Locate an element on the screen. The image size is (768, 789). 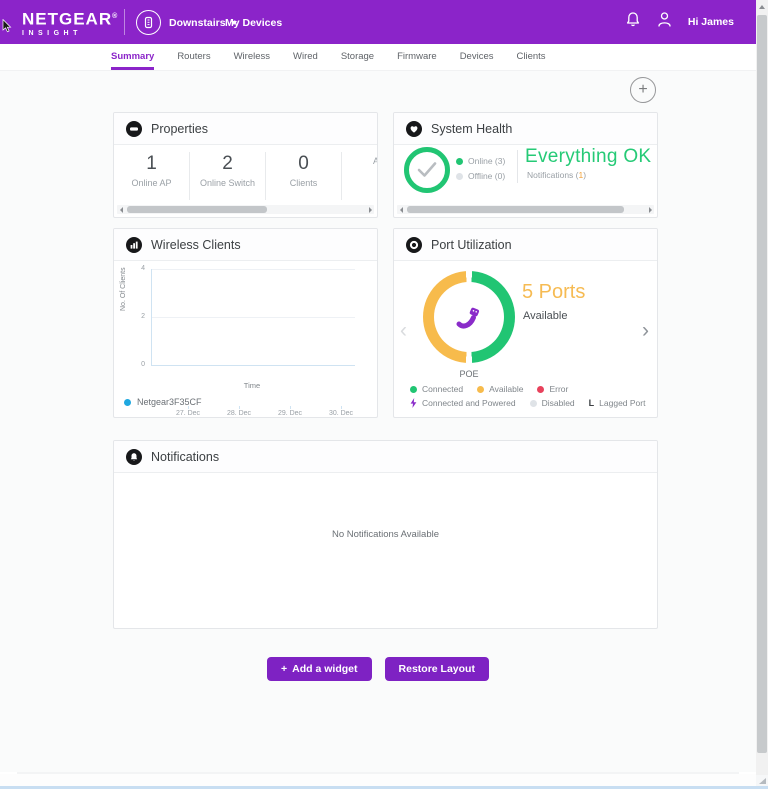
card-title: Port Utilization is located at coordinates (471, 244).